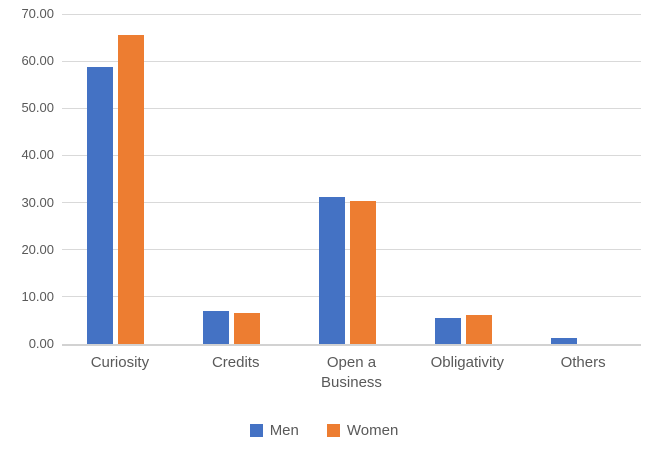 The width and height of the screenshot is (648, 452). I want to click on y-axis-tick-label: 60.00, so click(37, 61).